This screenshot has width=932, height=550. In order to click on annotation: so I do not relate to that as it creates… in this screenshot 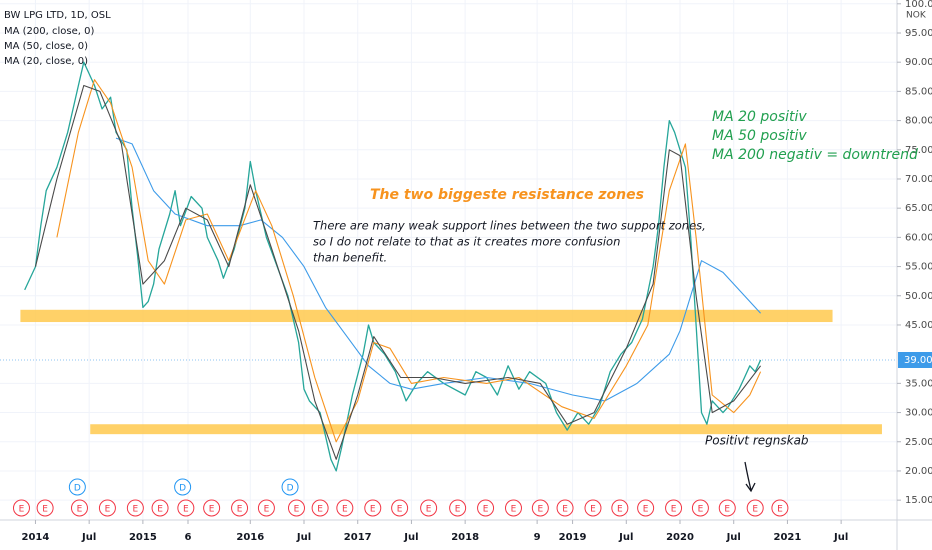, I will do `click(466, 242)`.